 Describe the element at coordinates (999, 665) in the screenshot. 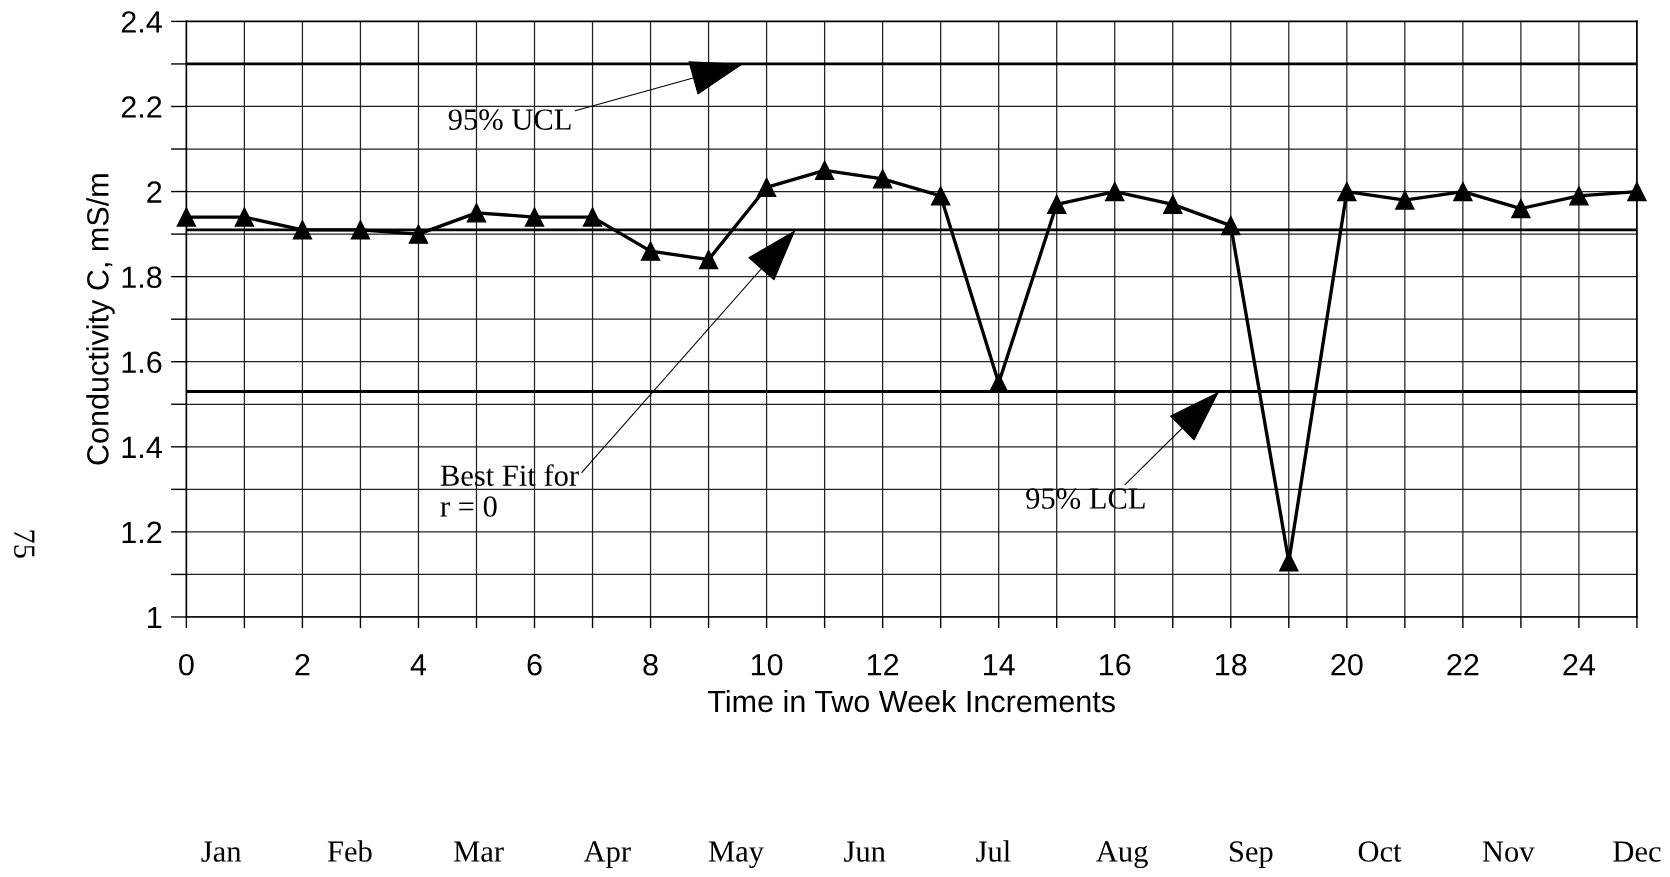

I see `x-tick-label: 14` at that location.